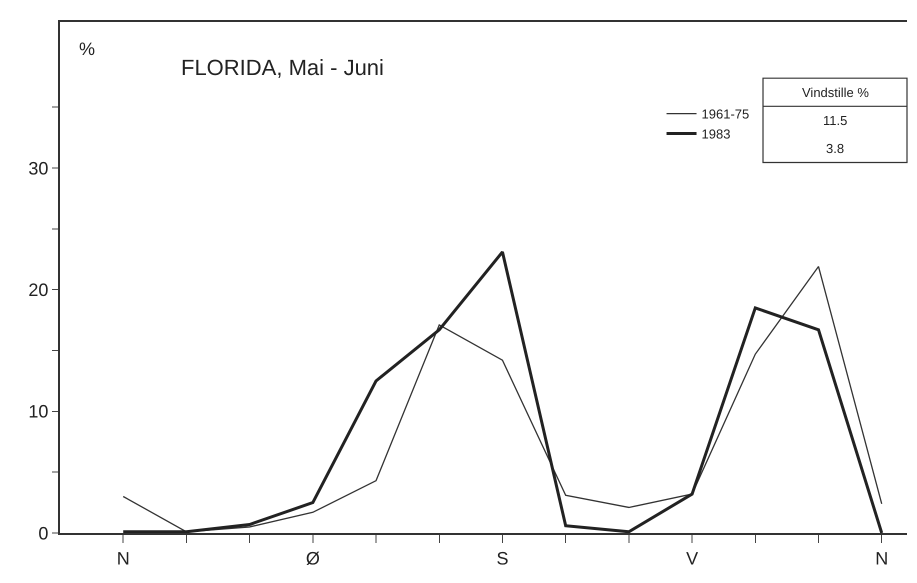 The width and height of the screenshot is (917, 583). Describe the element at coordinates (43, 533) in the screenshot. I see `y-tick-label: 0` at that location.